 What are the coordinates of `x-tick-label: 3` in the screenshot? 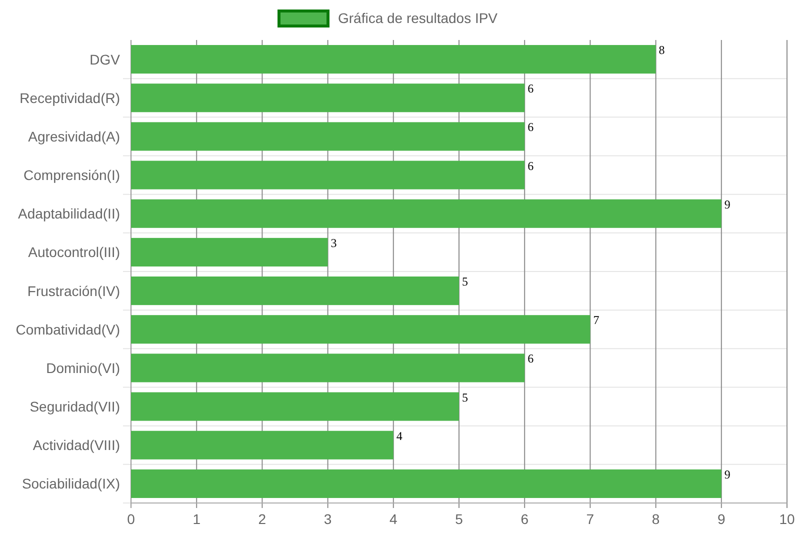 It's located at (328, 519).